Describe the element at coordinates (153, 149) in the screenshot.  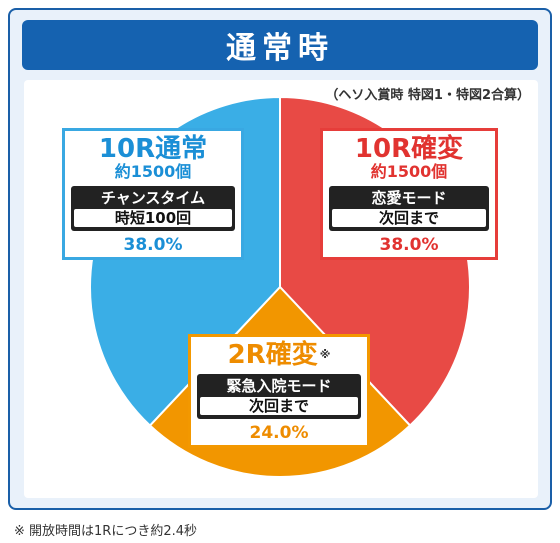
I see `slice-title: 10R通常` at that location.